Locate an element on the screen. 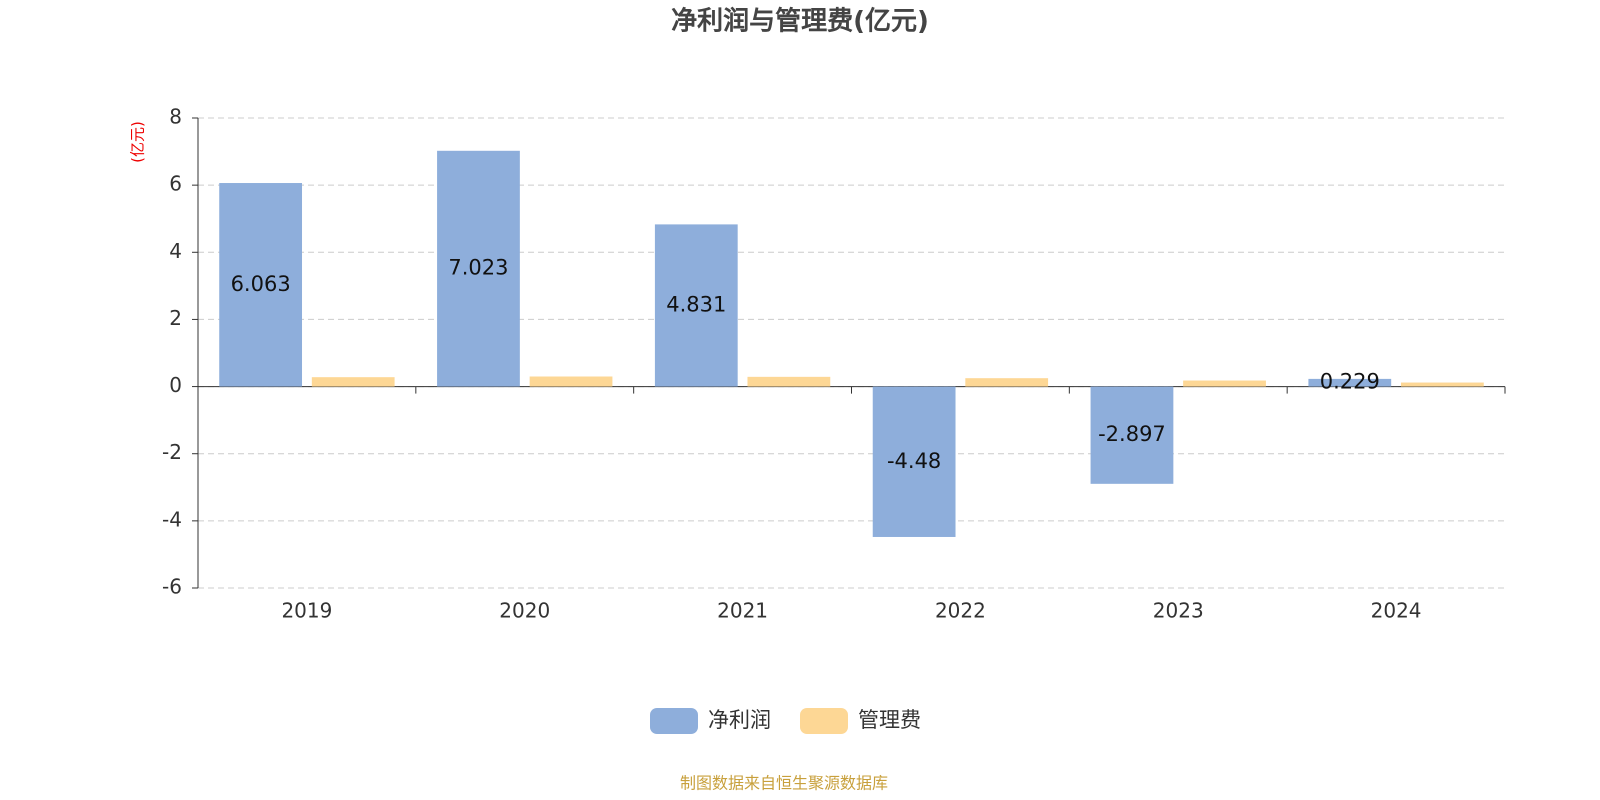 The height and width of the screenshot is (800, 1600). data-label: 0.229 is located at coordinates (1350, 382).